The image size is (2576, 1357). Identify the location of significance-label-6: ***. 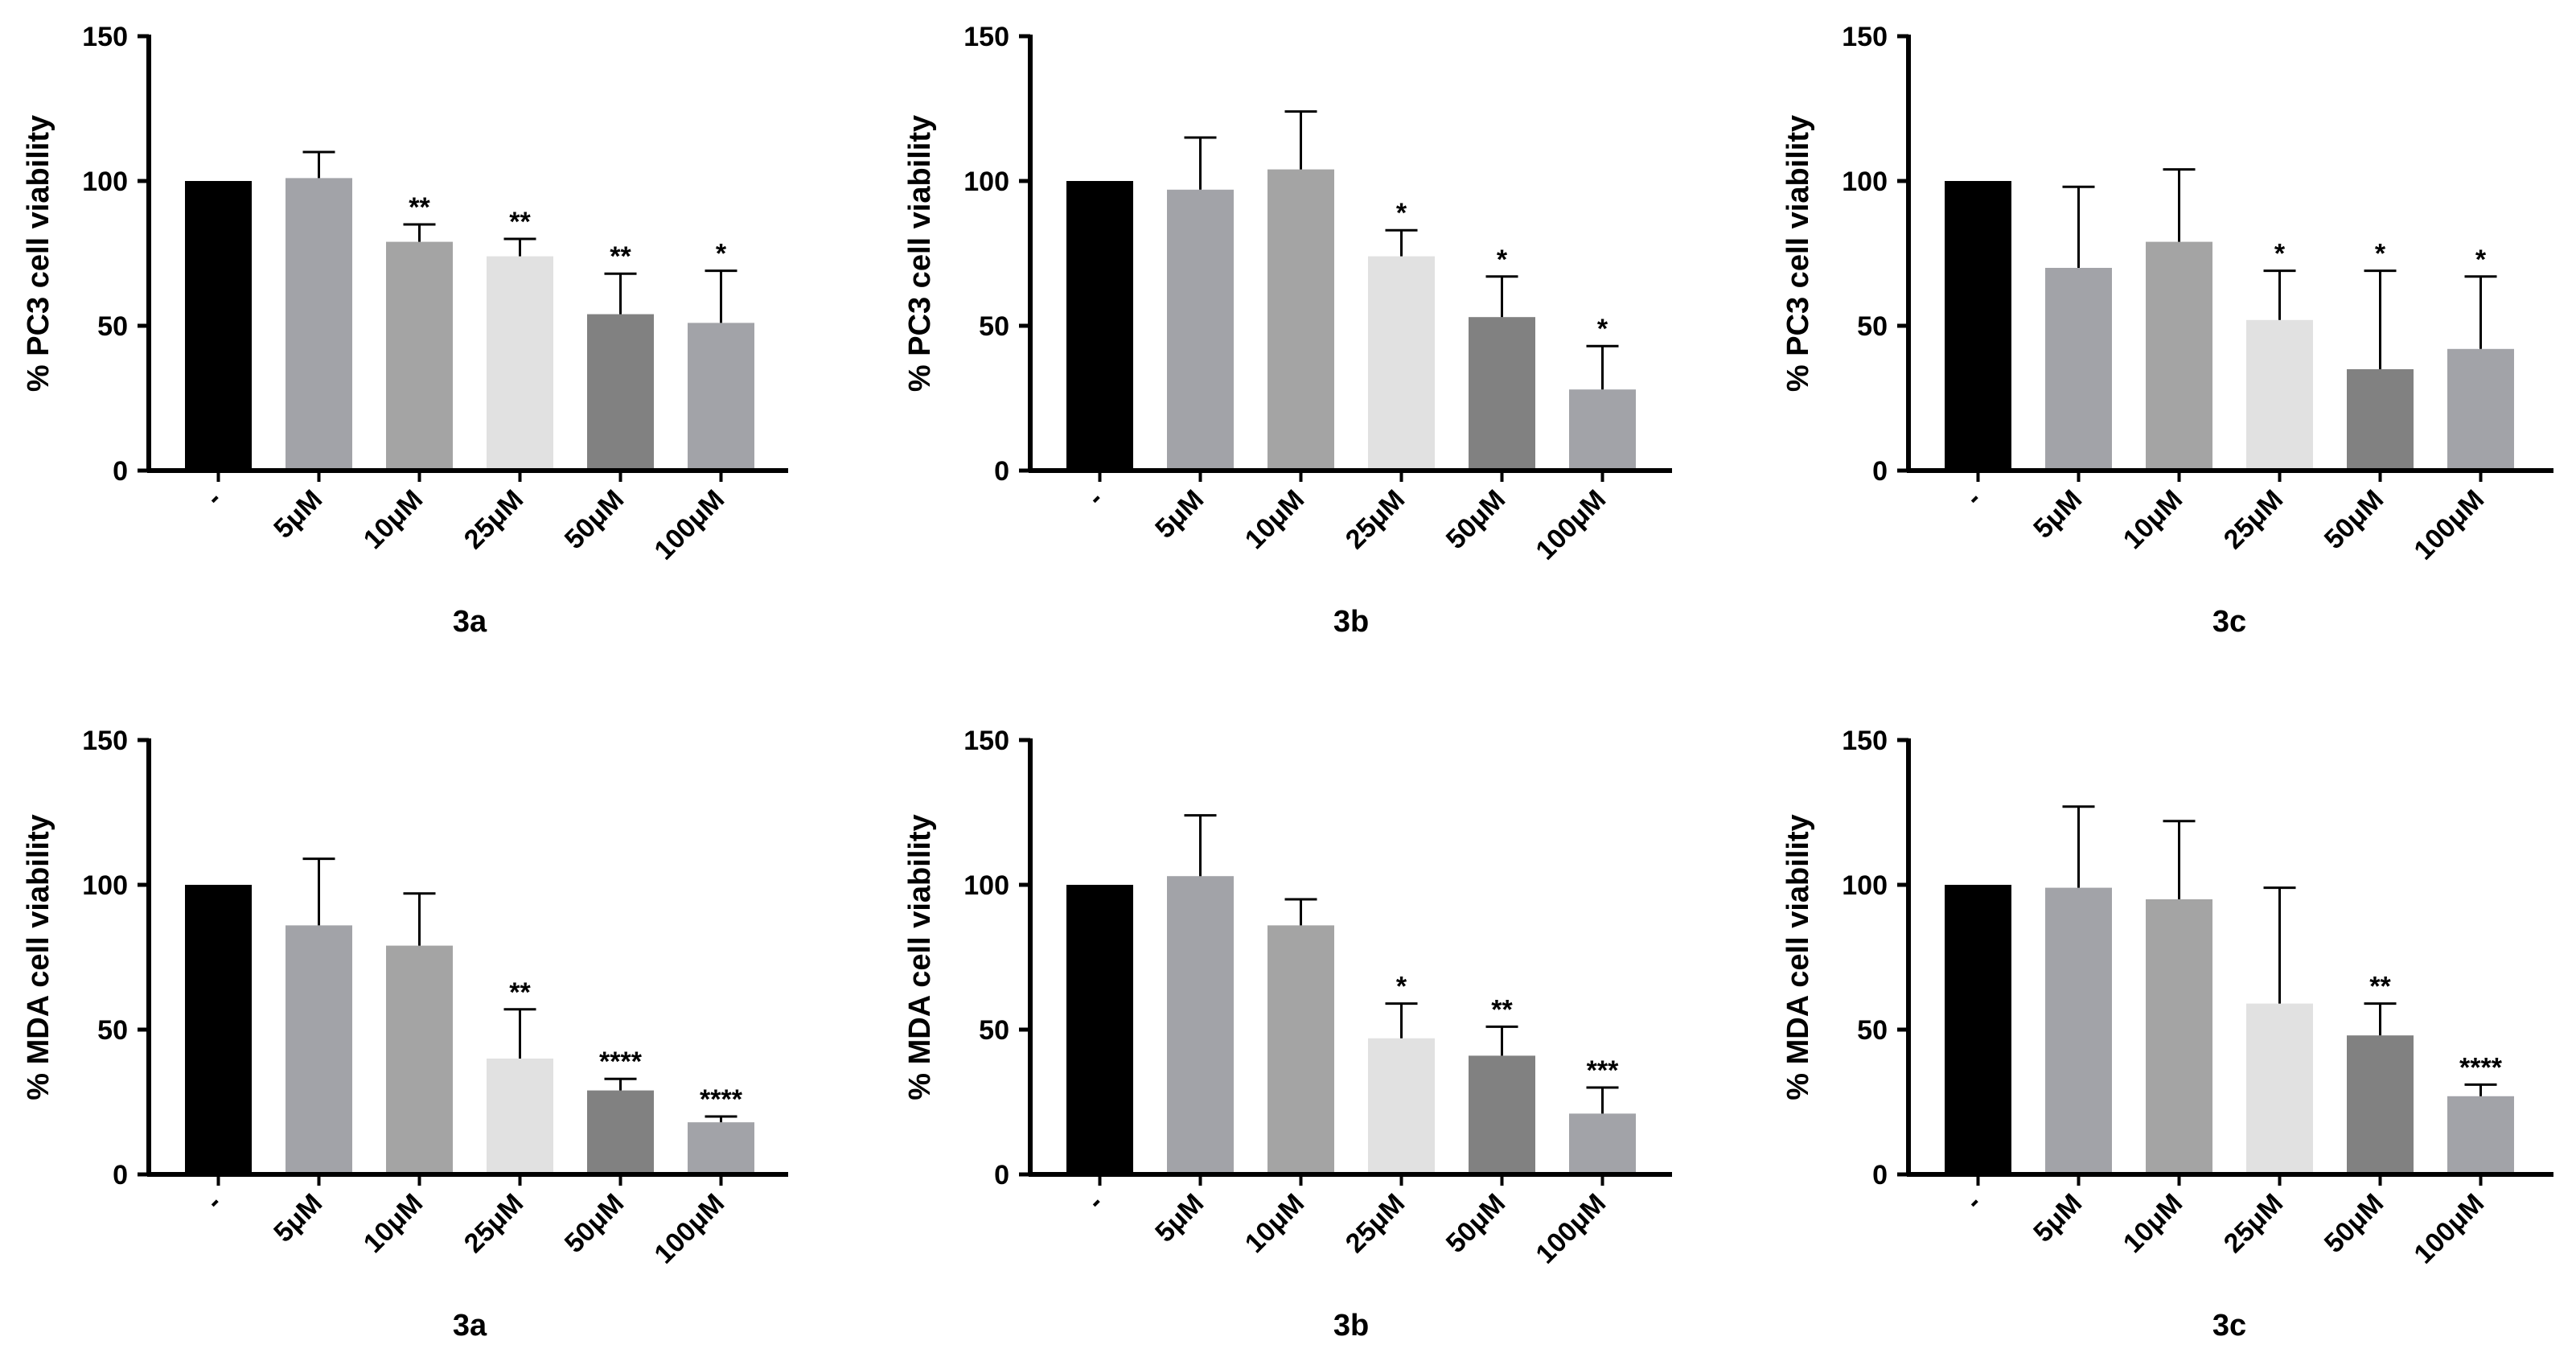
(1603, 1070).